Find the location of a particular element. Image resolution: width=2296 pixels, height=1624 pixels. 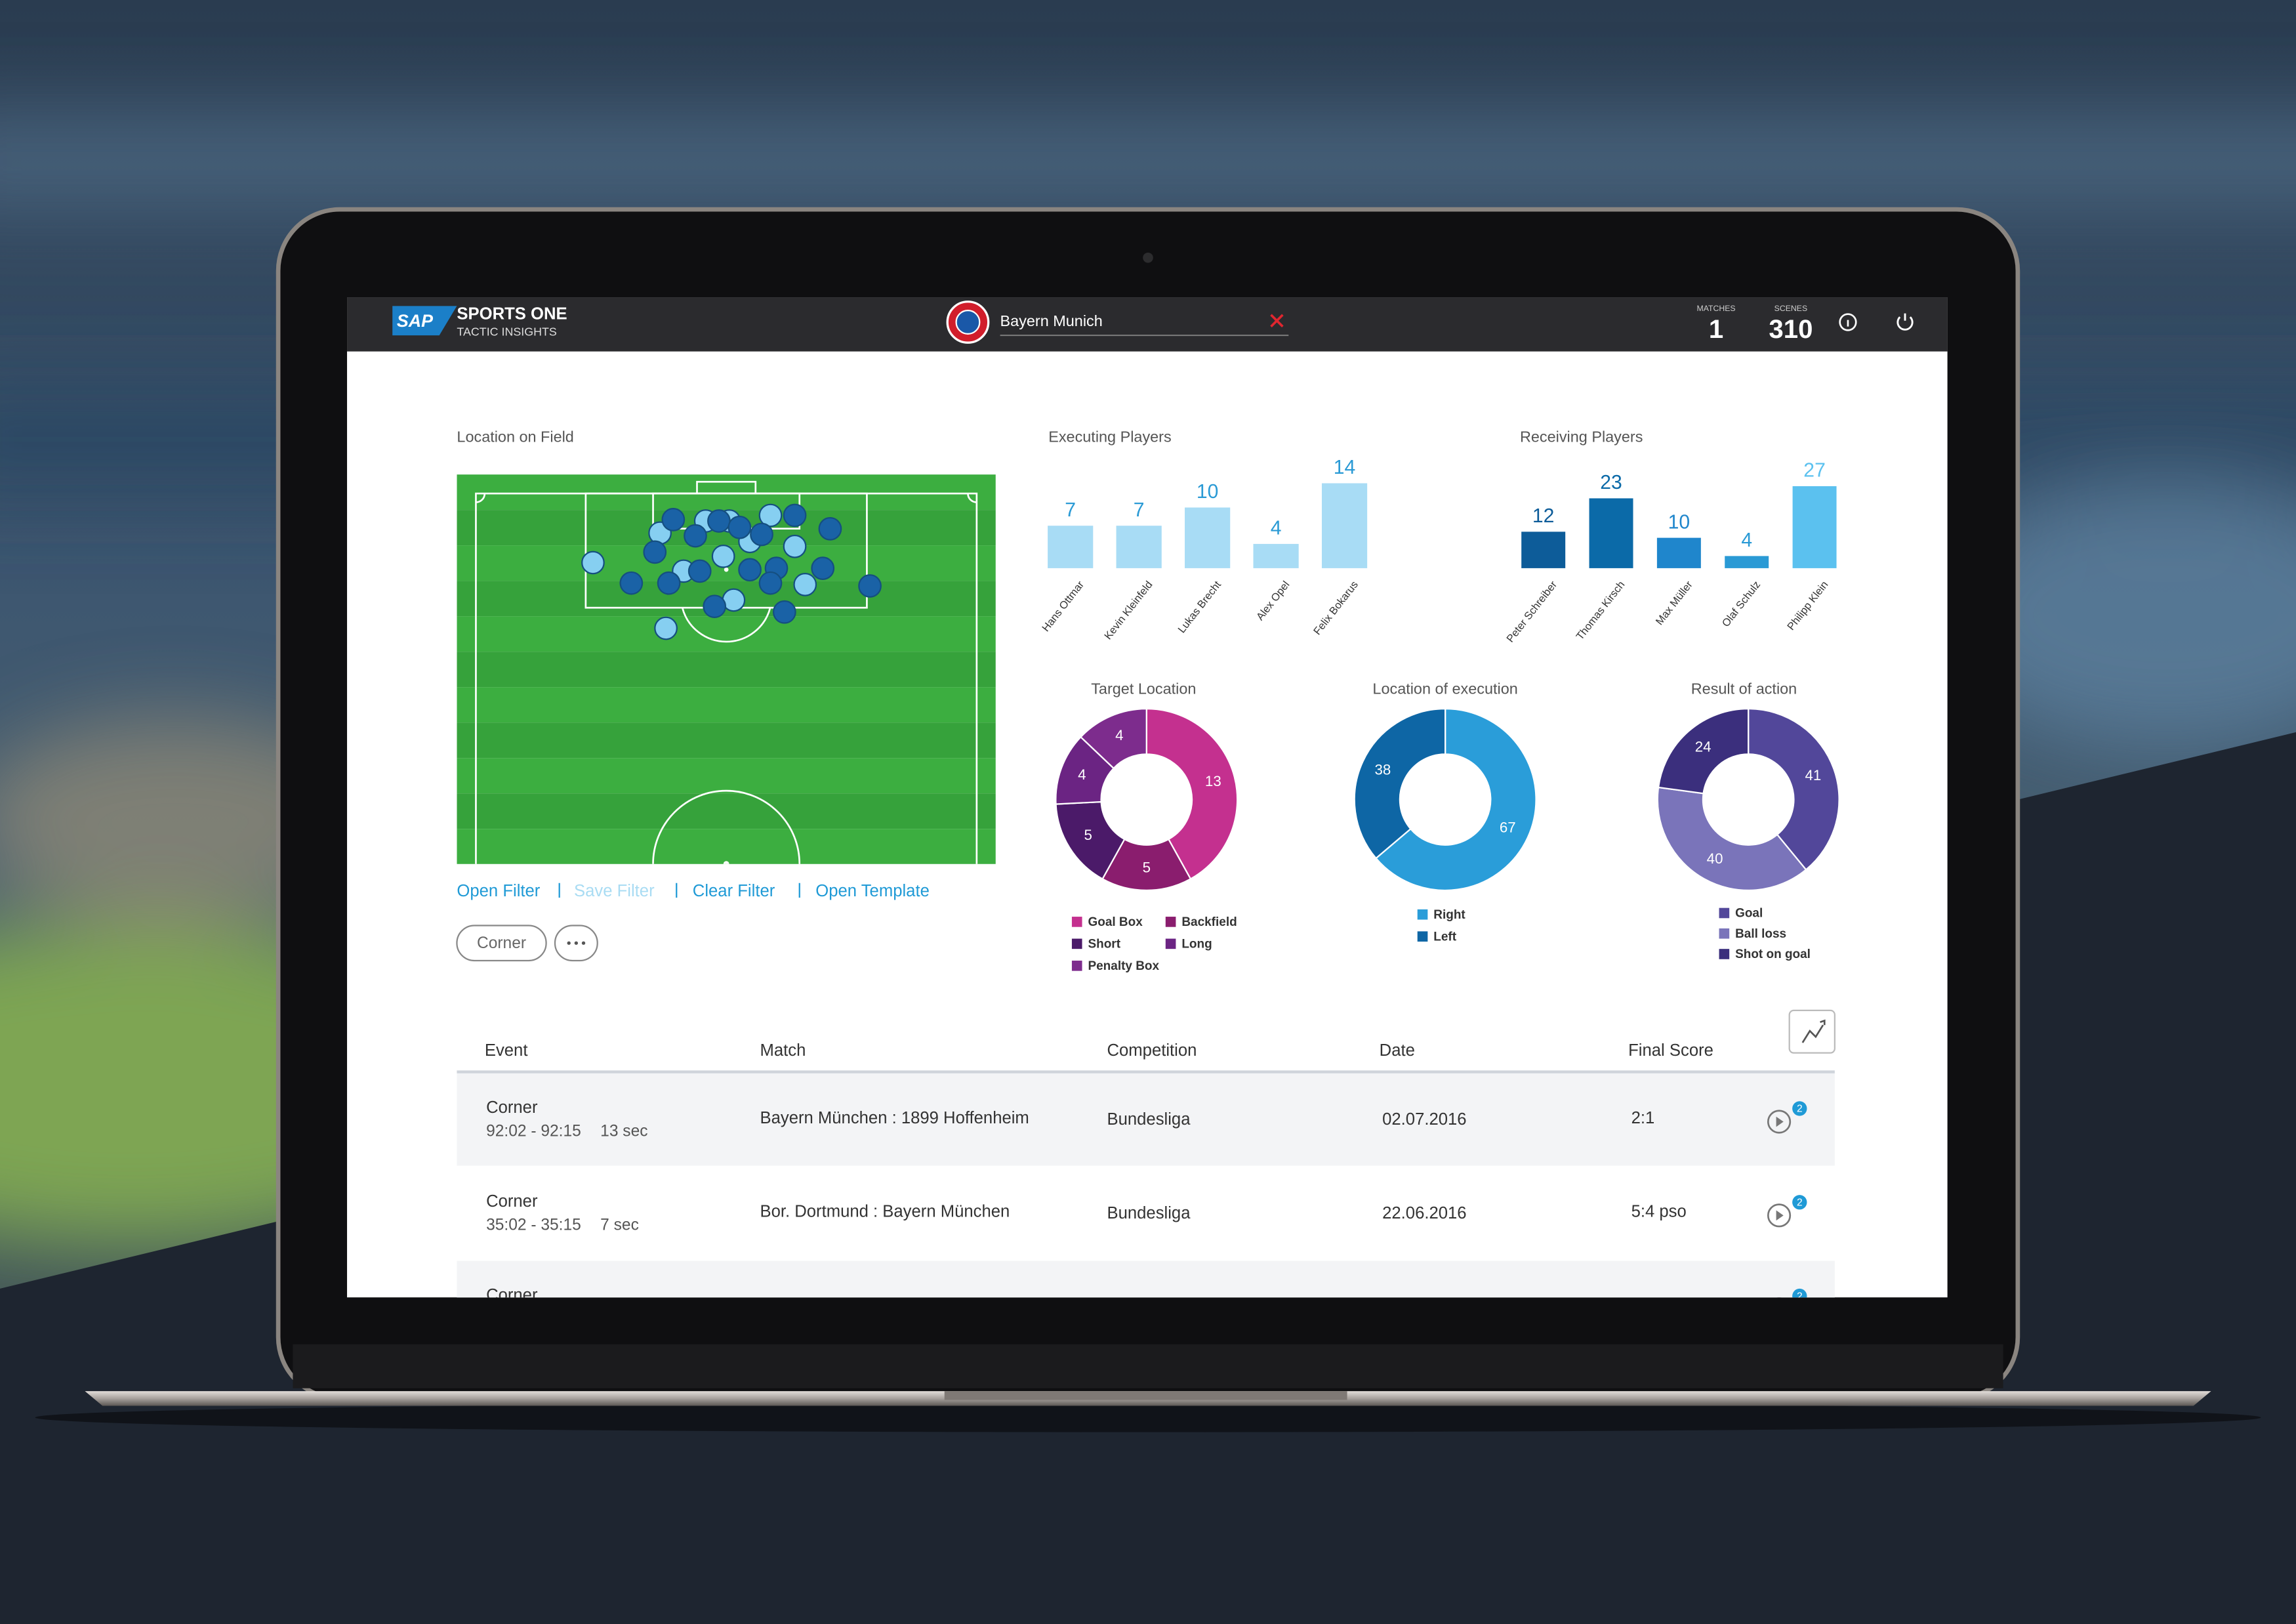

cell-time: 35:02 - 35:15 is located at coordinates (533, 1225).